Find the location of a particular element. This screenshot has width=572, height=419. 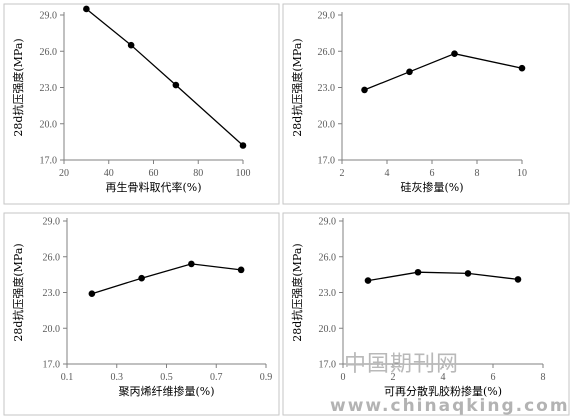

x-tick-label: 0.7 is located at coordinates (216, 377).